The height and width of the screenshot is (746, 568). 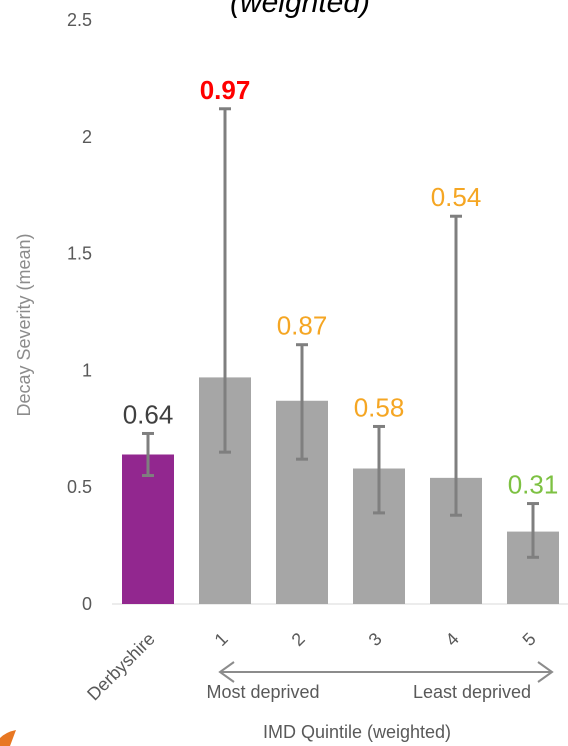 What do you see at coordinates (262, 692) in the screenshot?
I see `arrow-left-label: Most deprived` at bounding box center [262, 692].